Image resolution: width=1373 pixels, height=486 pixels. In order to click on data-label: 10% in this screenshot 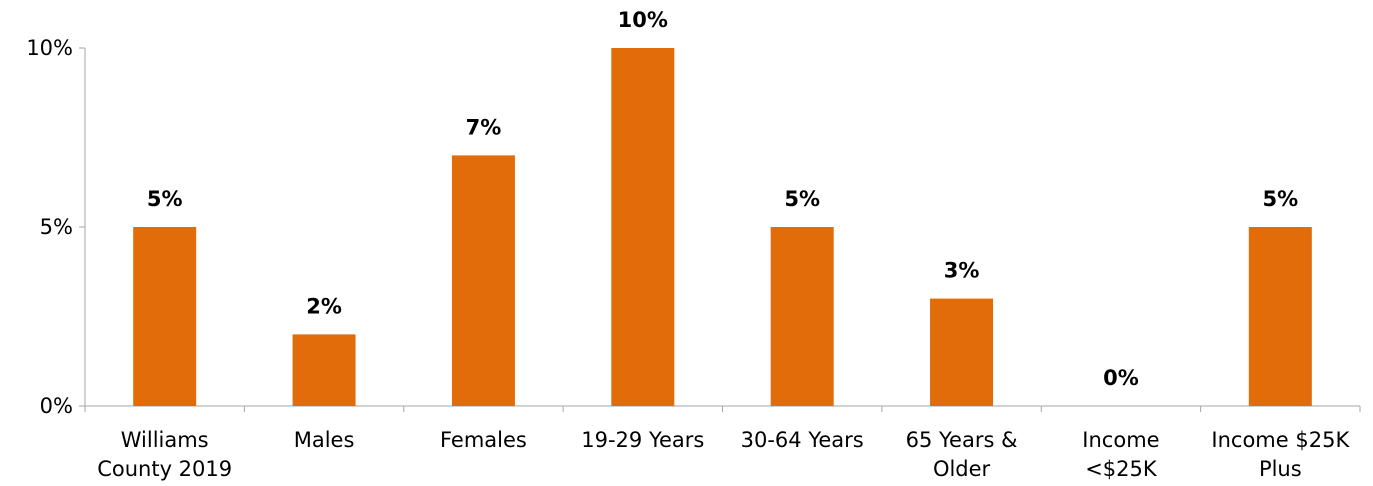, I will do `click(643, 20)`.